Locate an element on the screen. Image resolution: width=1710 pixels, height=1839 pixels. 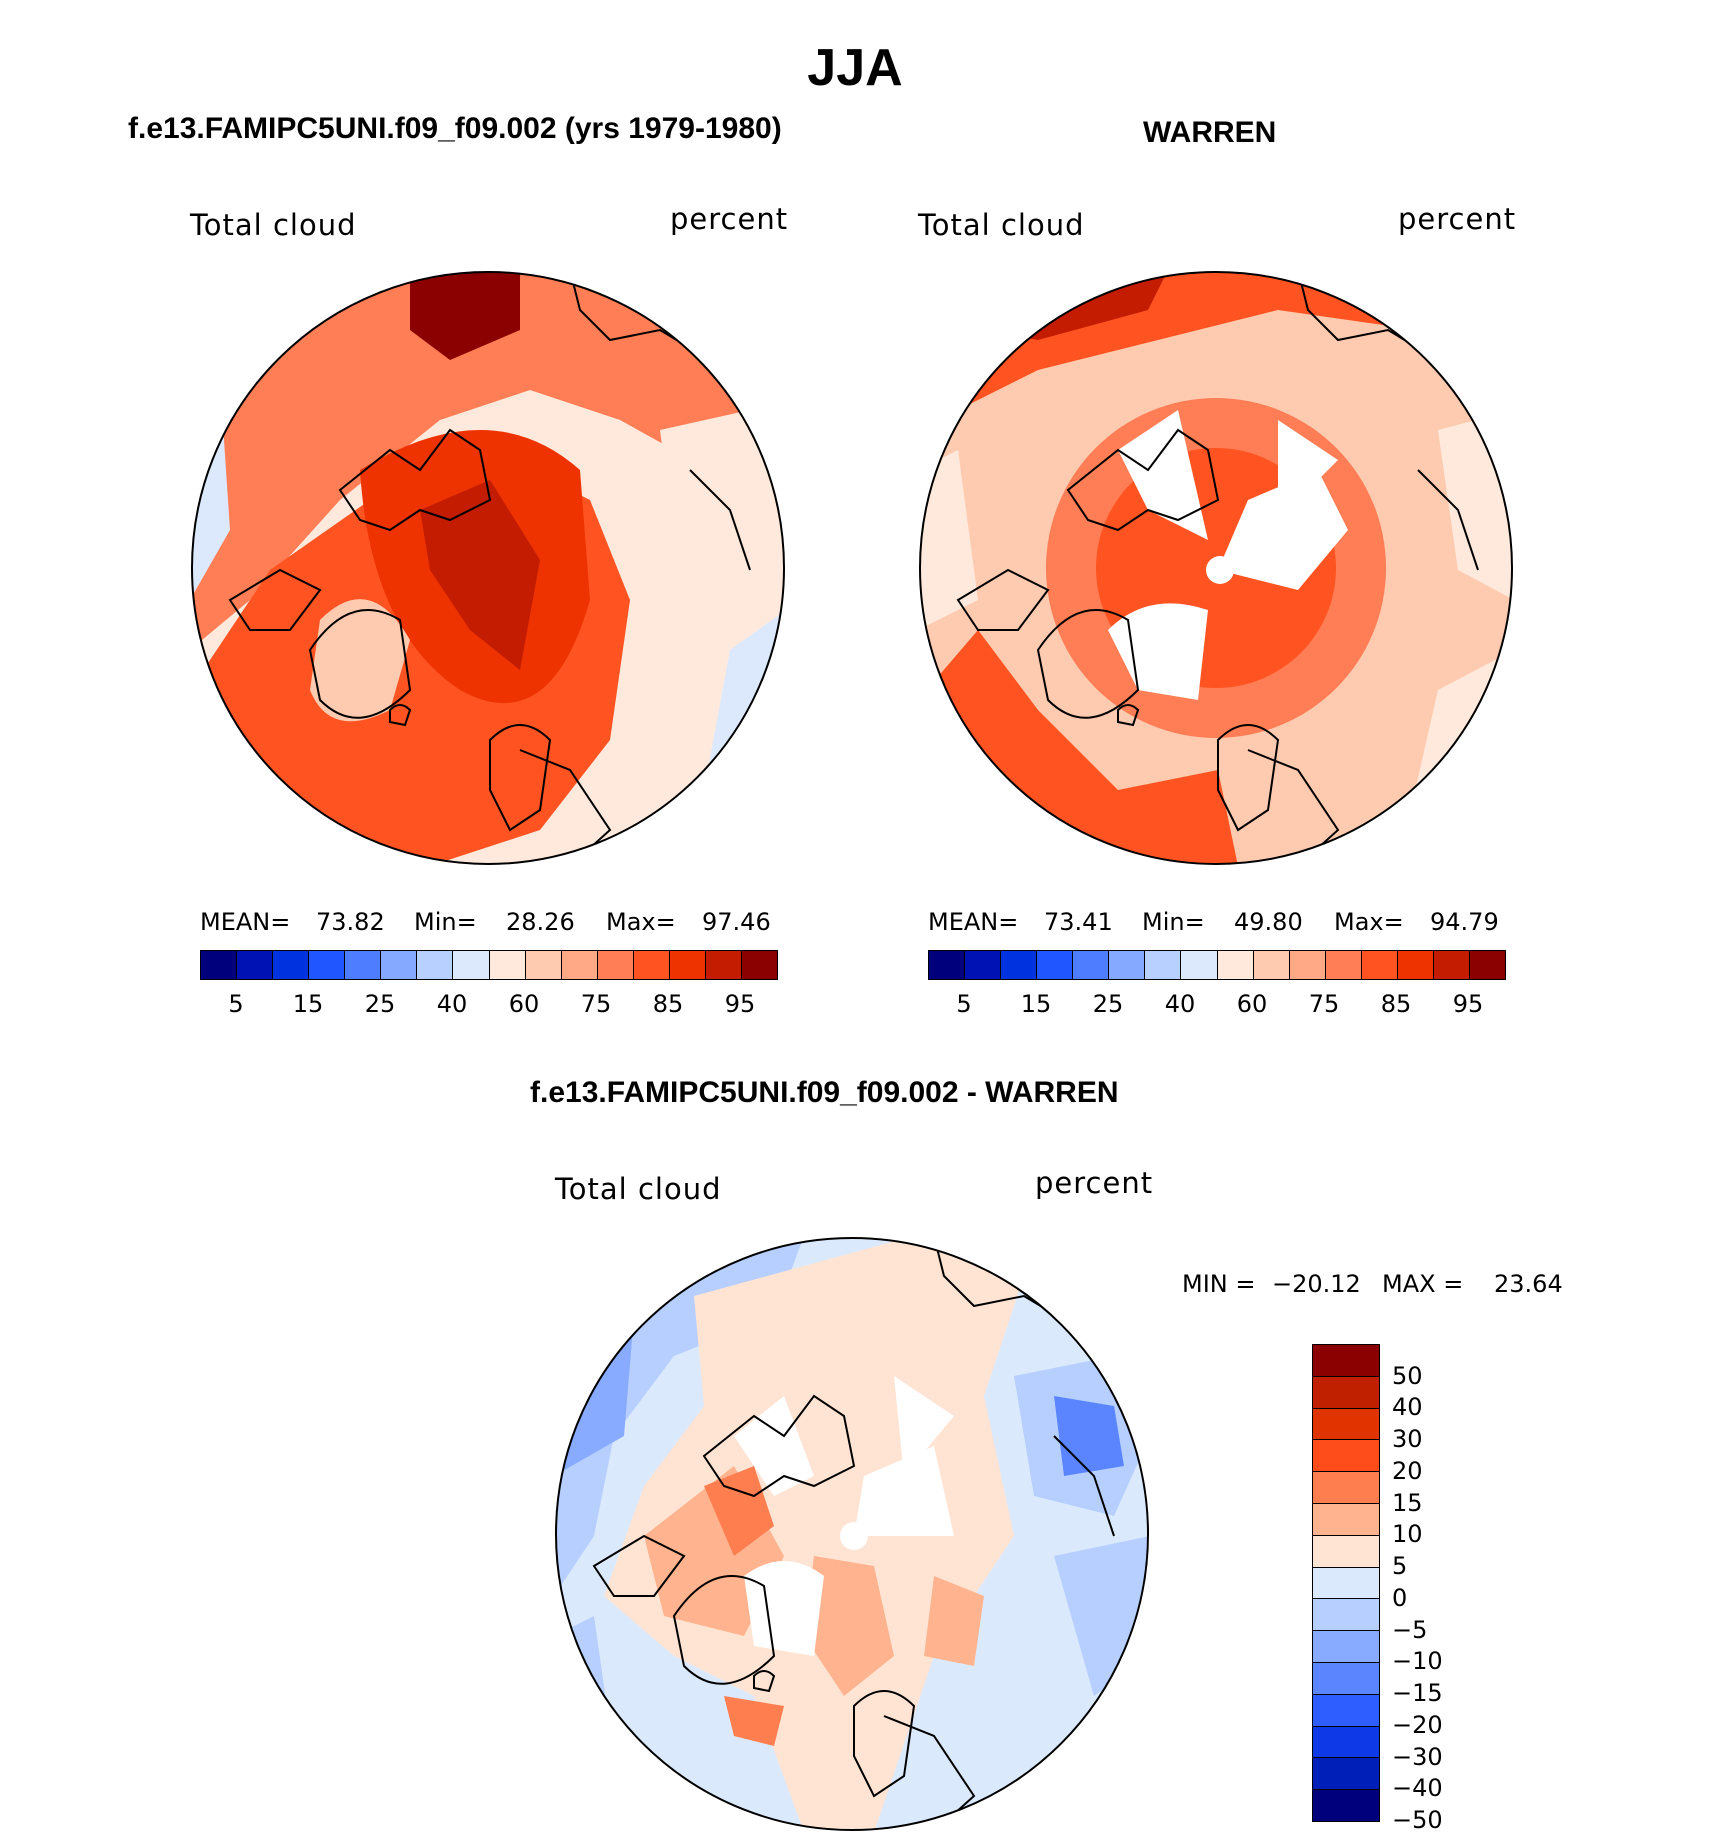
left-max-label: Max= is located at coordinates (641, 922).